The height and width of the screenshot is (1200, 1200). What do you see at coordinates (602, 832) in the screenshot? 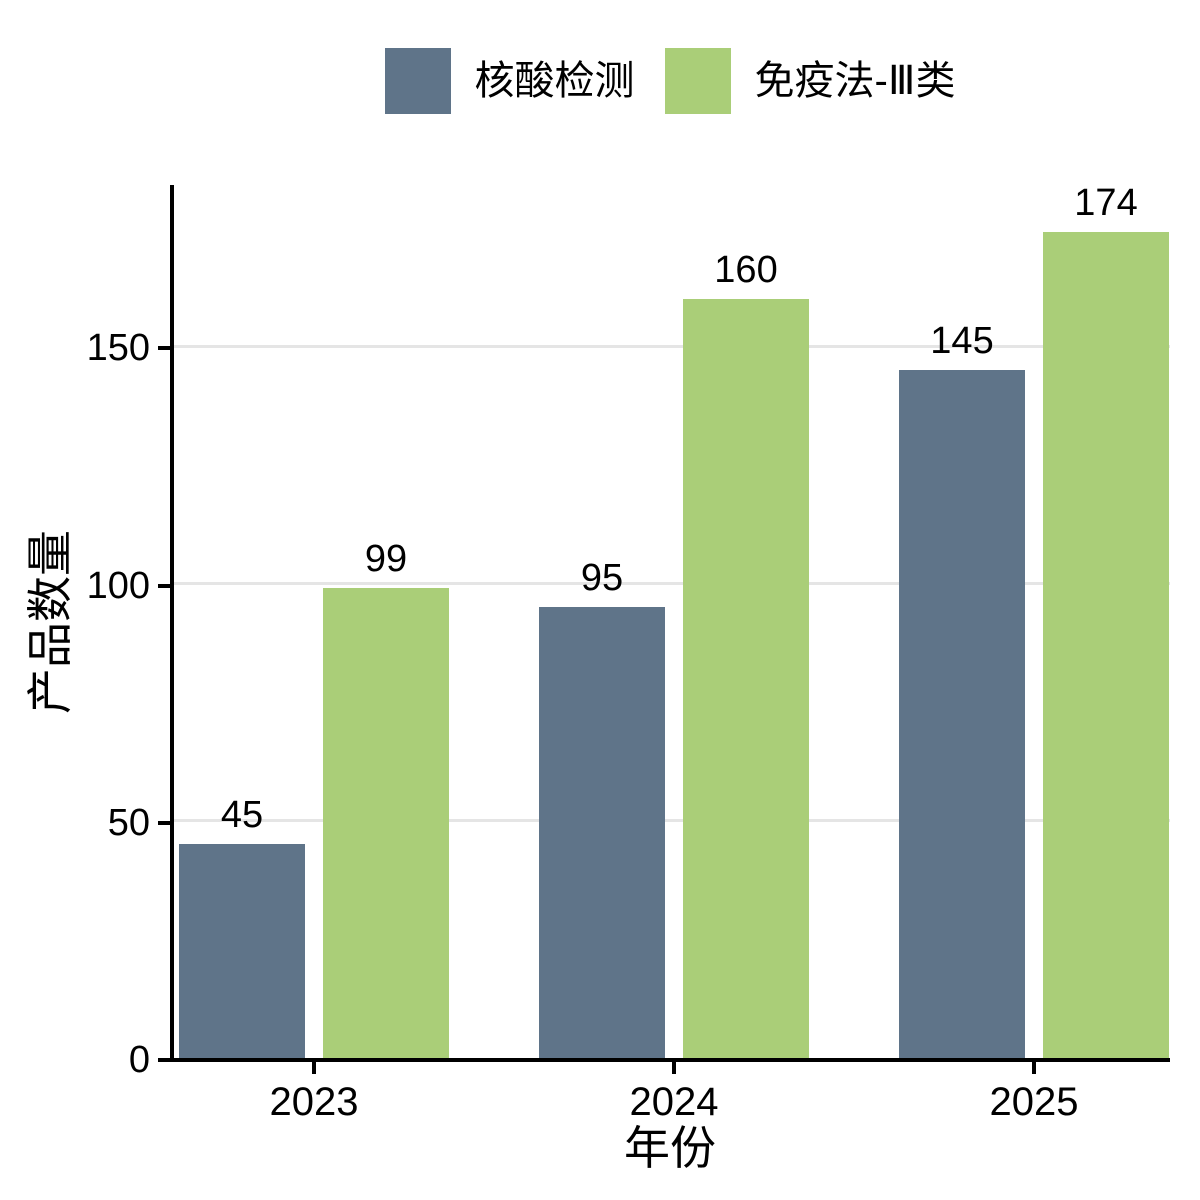
I see `bar-核酸检测-2024` at bounding box center [602, 832].